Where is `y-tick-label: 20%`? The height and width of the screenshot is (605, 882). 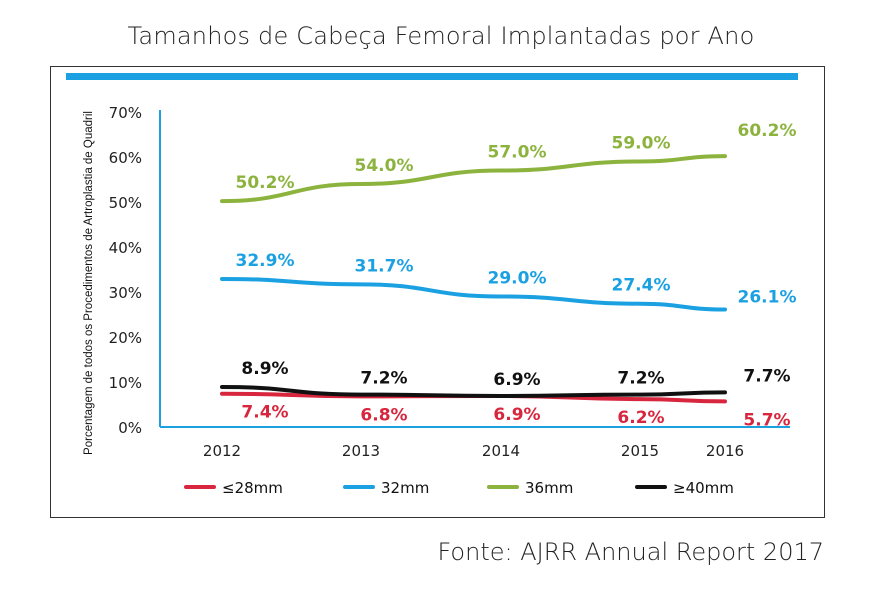
y-tick-label: 20% is located at coordinates (125, 338).